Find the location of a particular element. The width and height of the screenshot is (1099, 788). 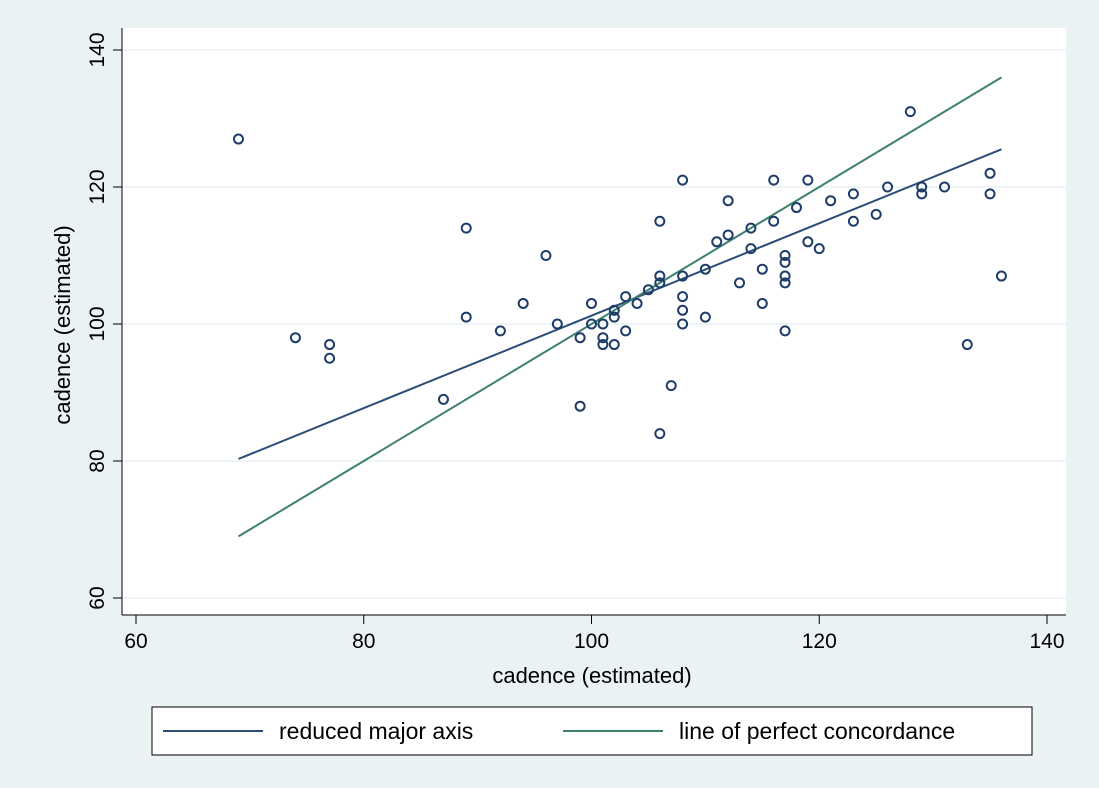

y-tick-label-140: 140 is located at coordinates (97, 49).